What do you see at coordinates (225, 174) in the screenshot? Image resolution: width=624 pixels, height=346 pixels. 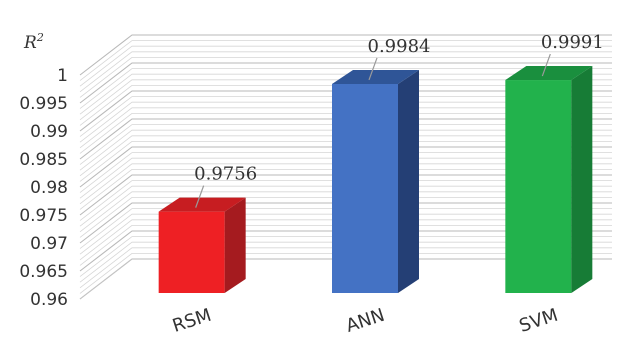 I see `data-label: 0.9756` at bounding box center [225, 174].